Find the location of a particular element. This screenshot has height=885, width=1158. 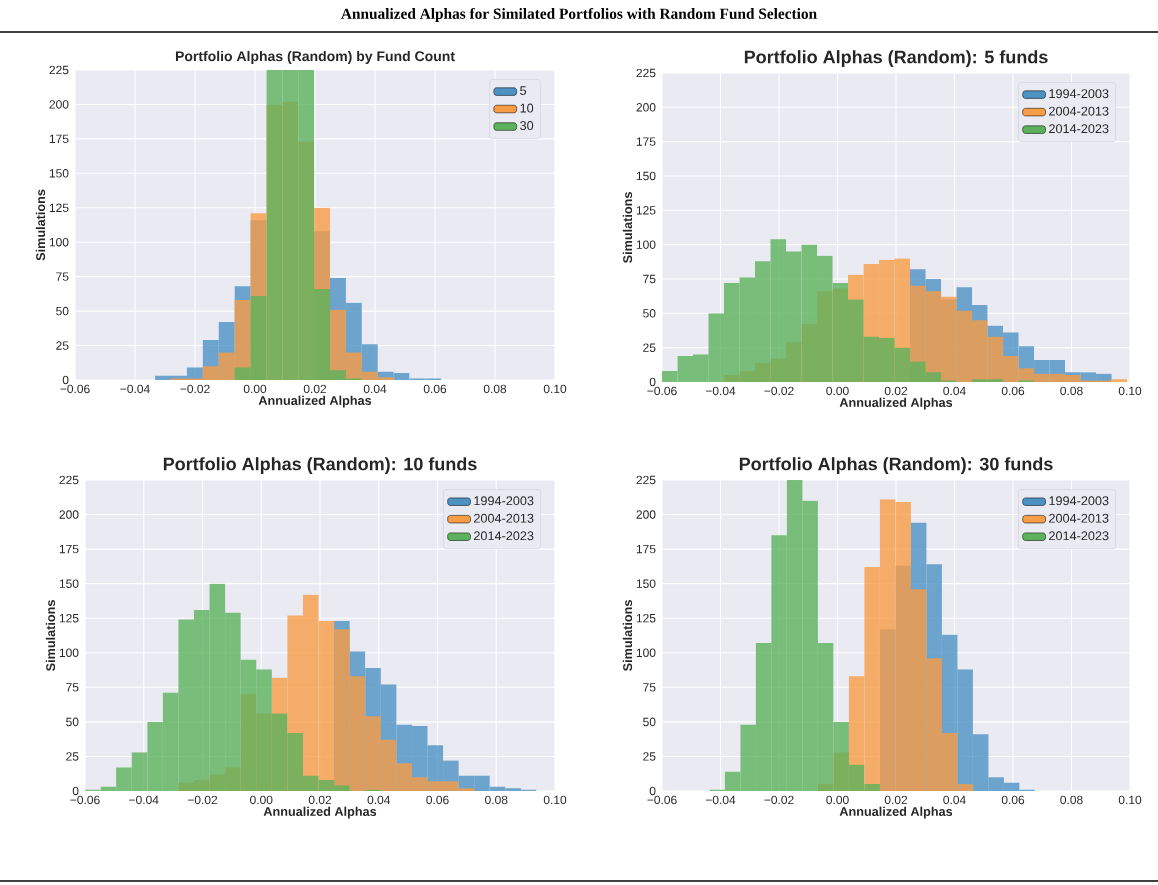

chart-title: Portfolio Alphas (Random) by Fund Count is located at coordinates (315, 57).